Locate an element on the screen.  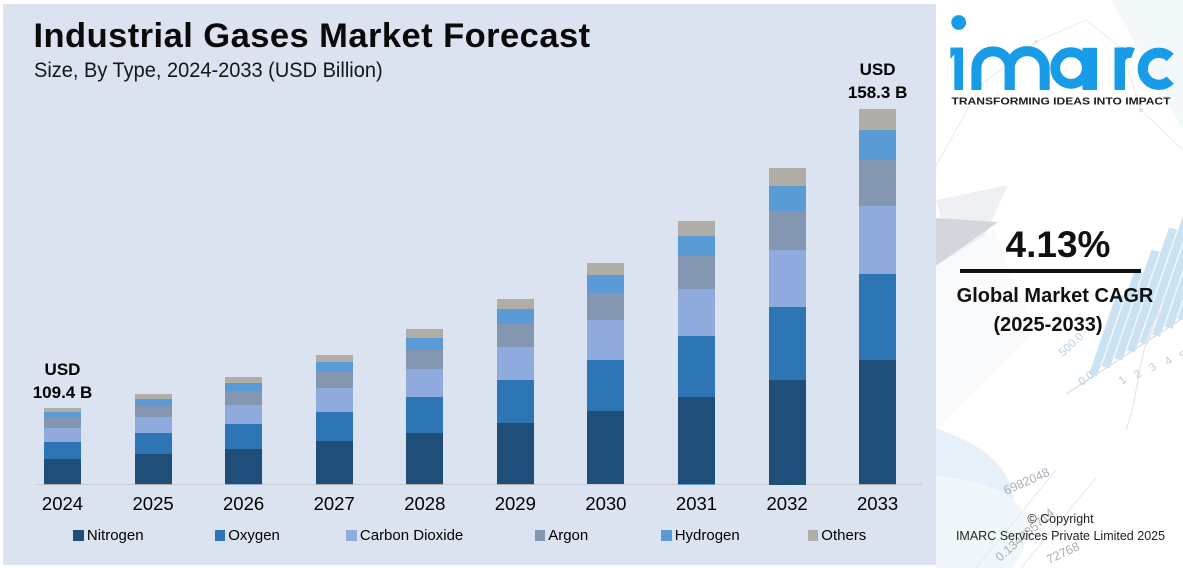
svg-text: 2 is located at coordinates (1138, 375).